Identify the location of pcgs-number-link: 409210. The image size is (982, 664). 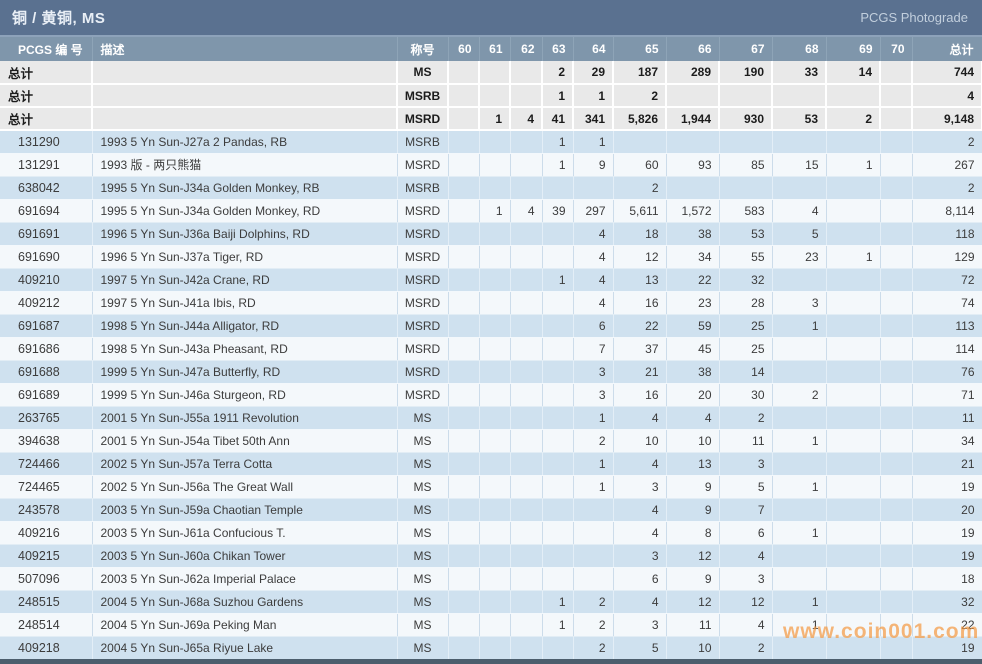
(46, 280).